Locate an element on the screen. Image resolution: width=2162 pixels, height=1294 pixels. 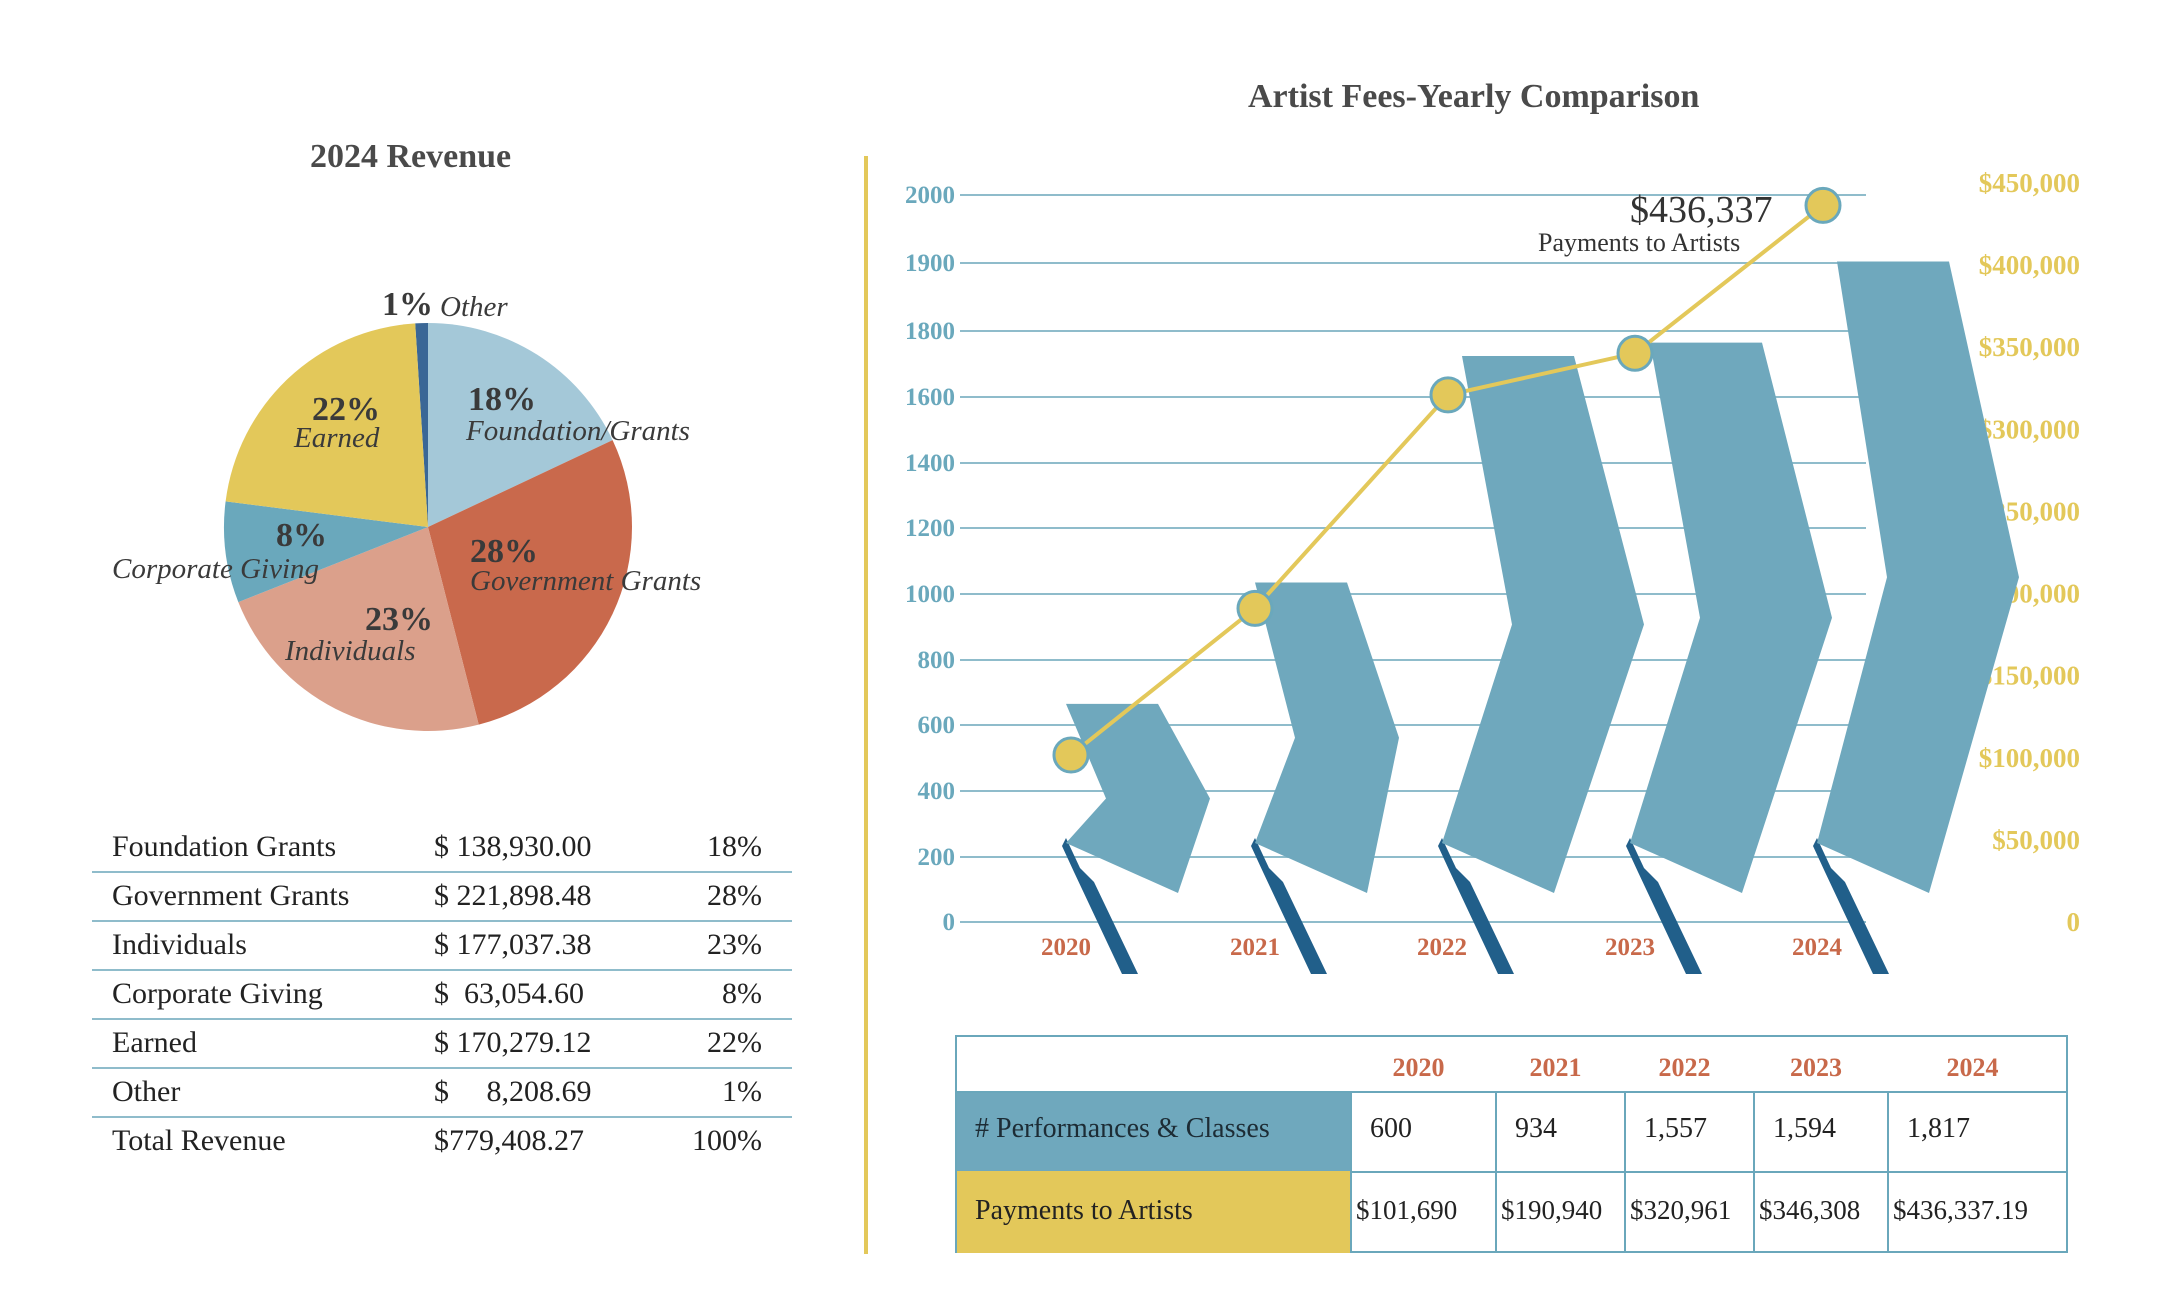
revenue-label: Earned is located at coordinates (154, 1042).